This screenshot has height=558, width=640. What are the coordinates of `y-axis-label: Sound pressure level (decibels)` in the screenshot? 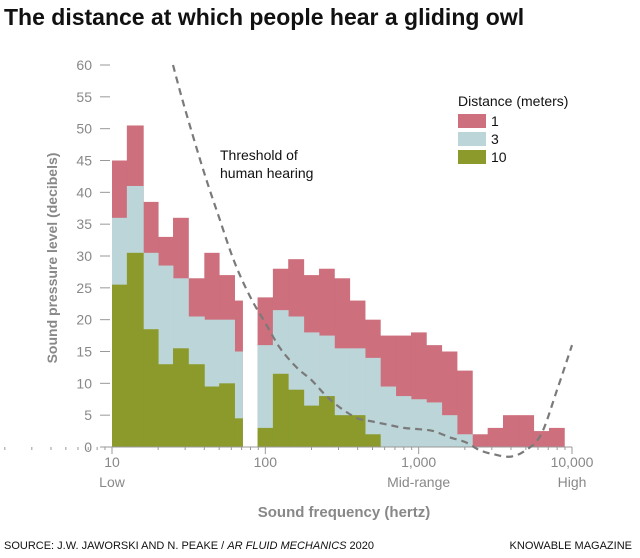 It's located at (52, 258).